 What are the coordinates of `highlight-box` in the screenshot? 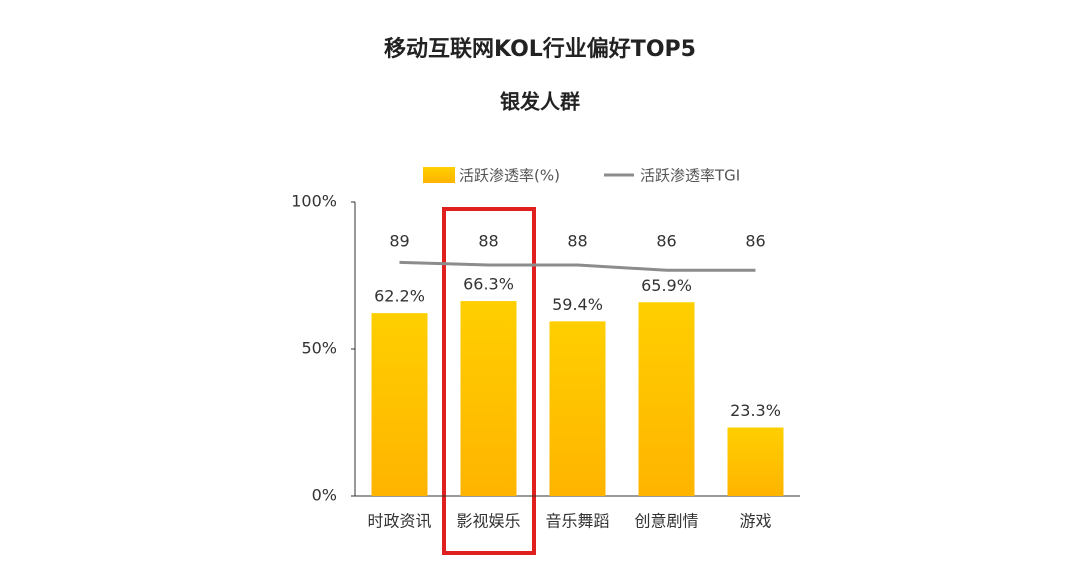 It's located at (489, 381).